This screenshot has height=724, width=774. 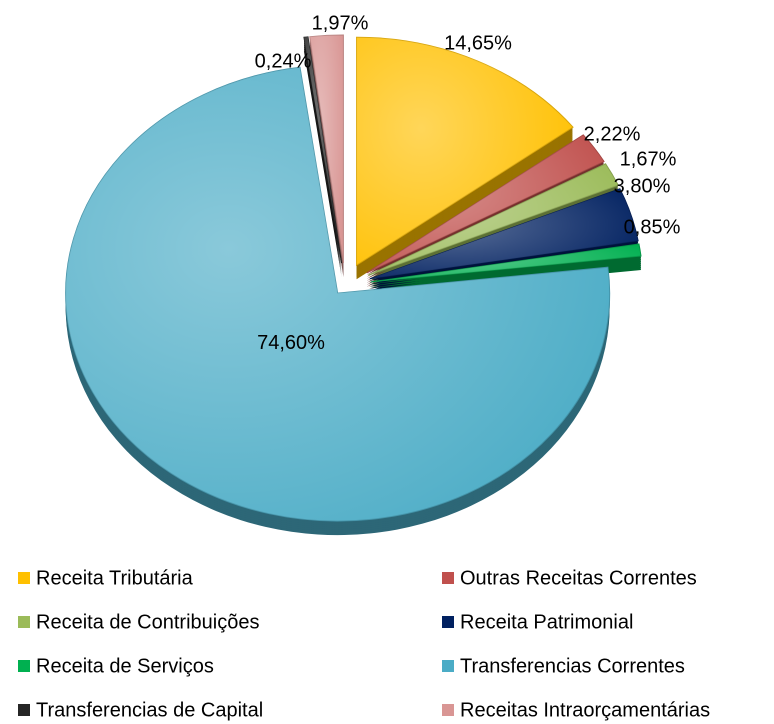 I want to click on legend-label: Transferencias Correntes, so click(x=572, y=666).